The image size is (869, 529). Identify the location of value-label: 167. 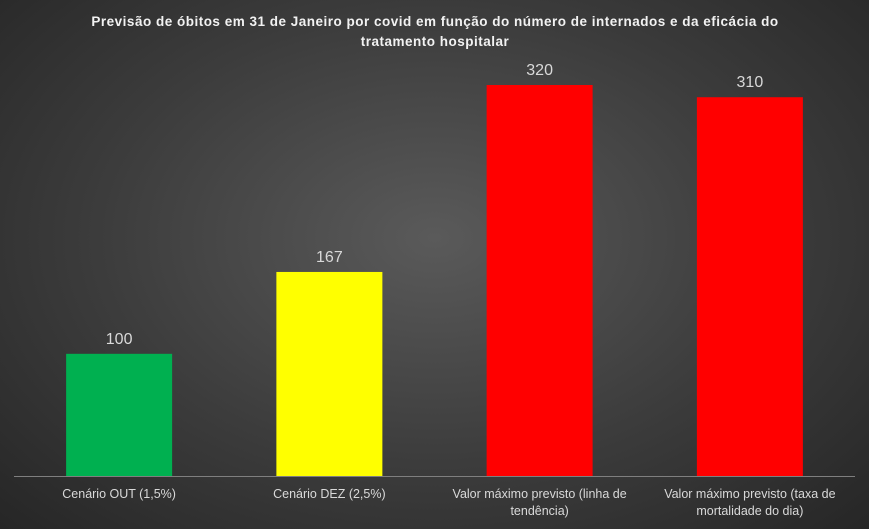
(329, 257).